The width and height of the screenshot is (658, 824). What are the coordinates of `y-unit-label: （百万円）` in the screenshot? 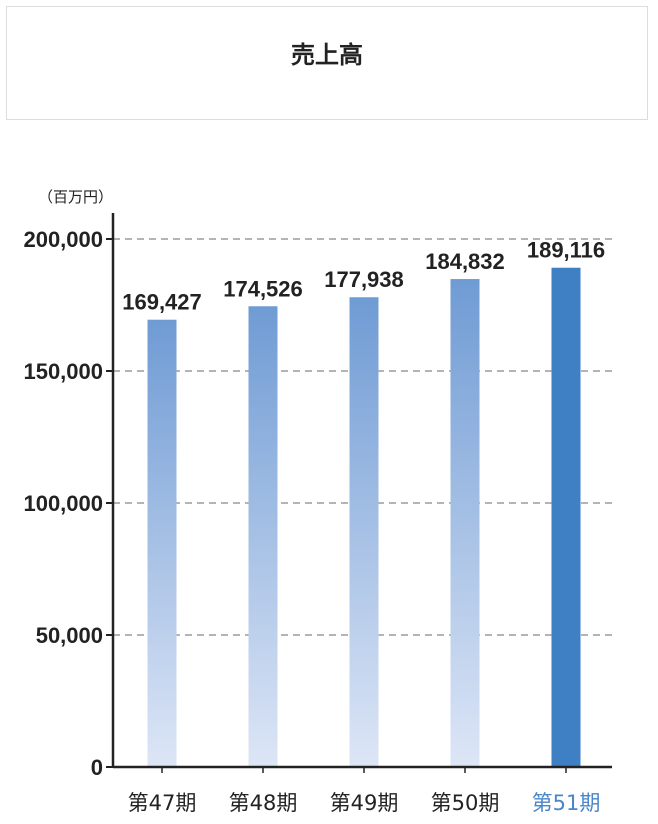 It's located at (75, 197).